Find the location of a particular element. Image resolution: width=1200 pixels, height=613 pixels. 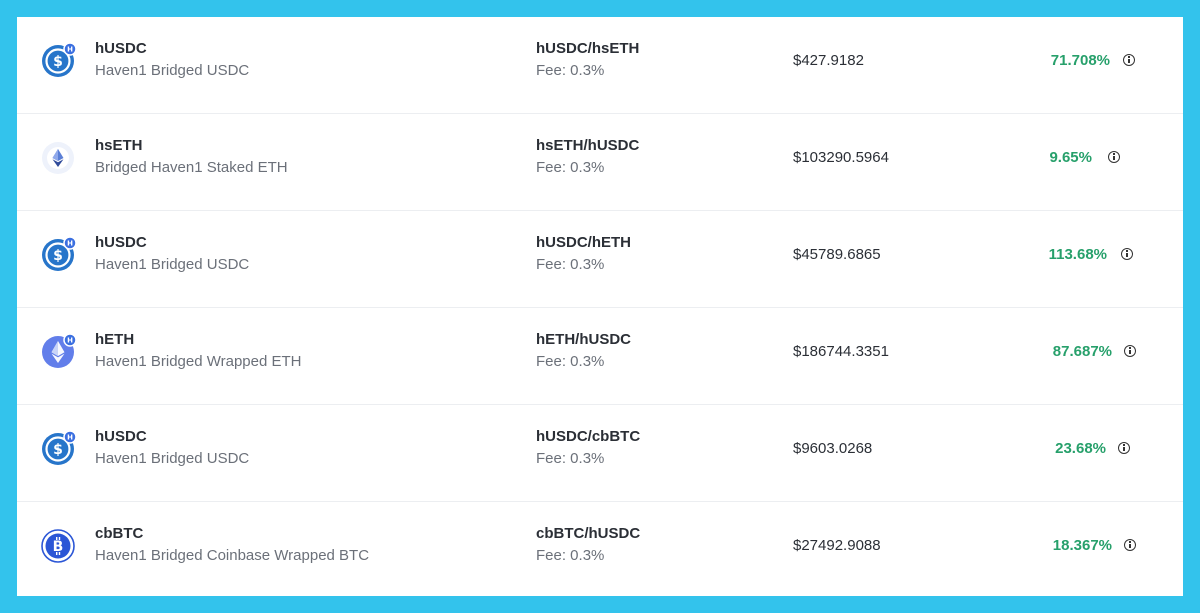

btc-icon: B is located at coordinates (58, 546).